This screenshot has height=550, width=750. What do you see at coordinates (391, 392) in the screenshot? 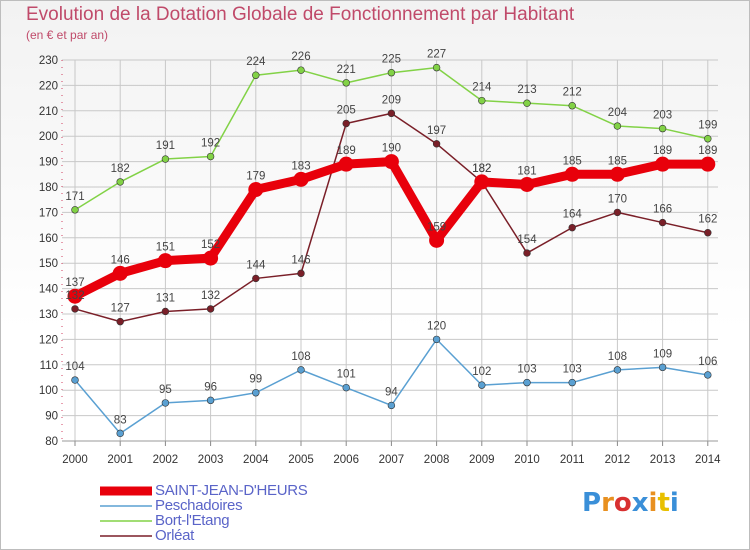
I see `data-label-peschadoires-2007: 94` at bounding box center [391, 392].